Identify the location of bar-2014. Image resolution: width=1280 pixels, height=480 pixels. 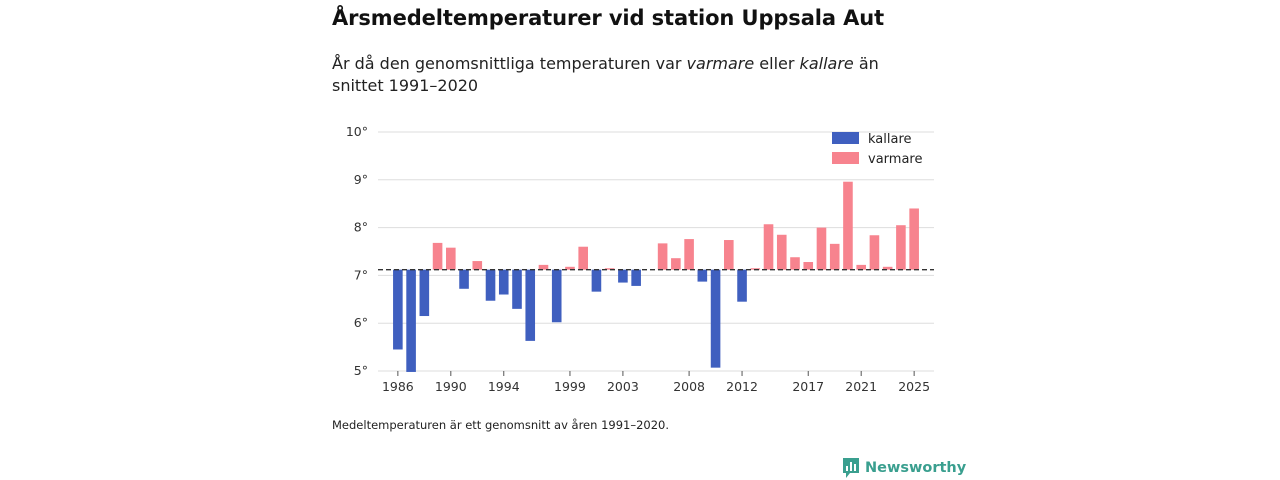
(768, 247).